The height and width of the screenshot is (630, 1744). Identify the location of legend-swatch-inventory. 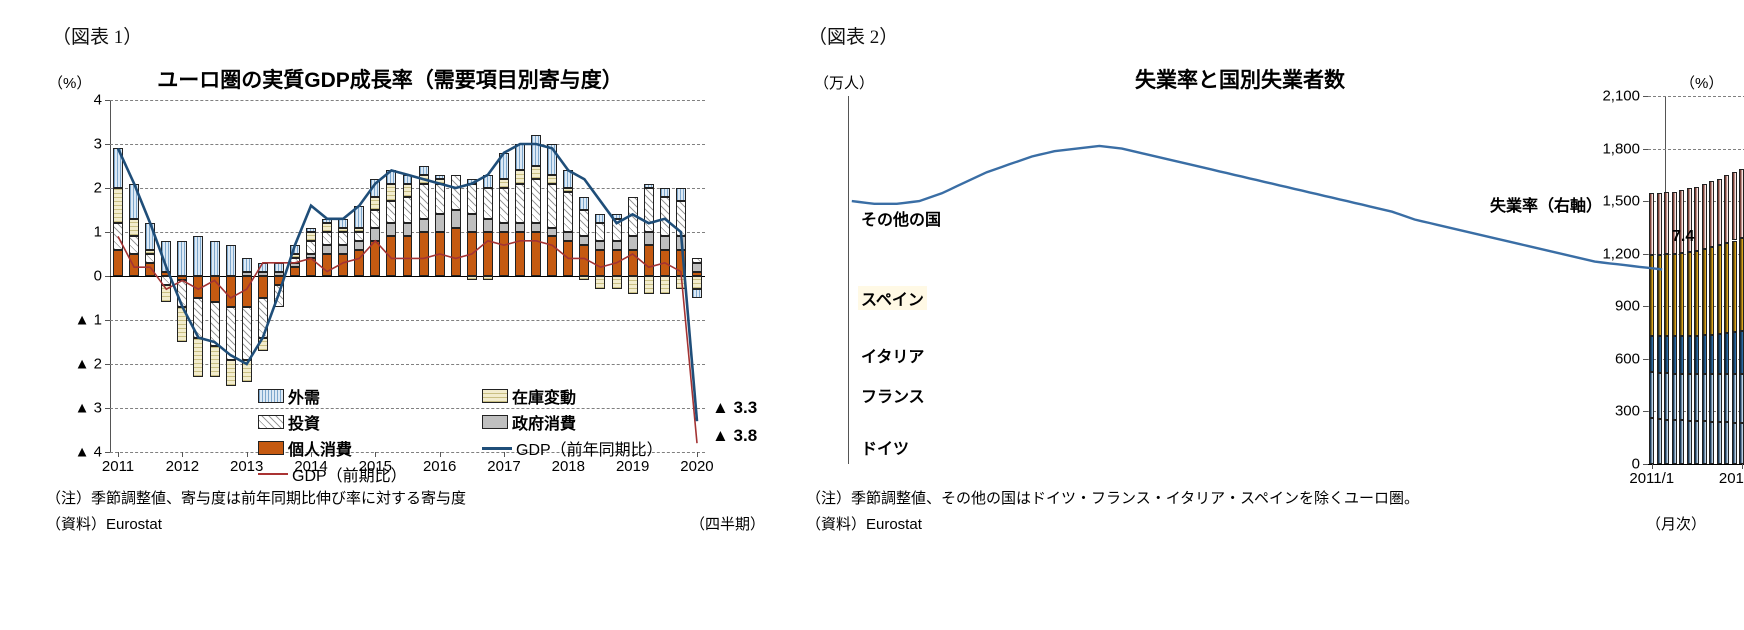
(495, 396).